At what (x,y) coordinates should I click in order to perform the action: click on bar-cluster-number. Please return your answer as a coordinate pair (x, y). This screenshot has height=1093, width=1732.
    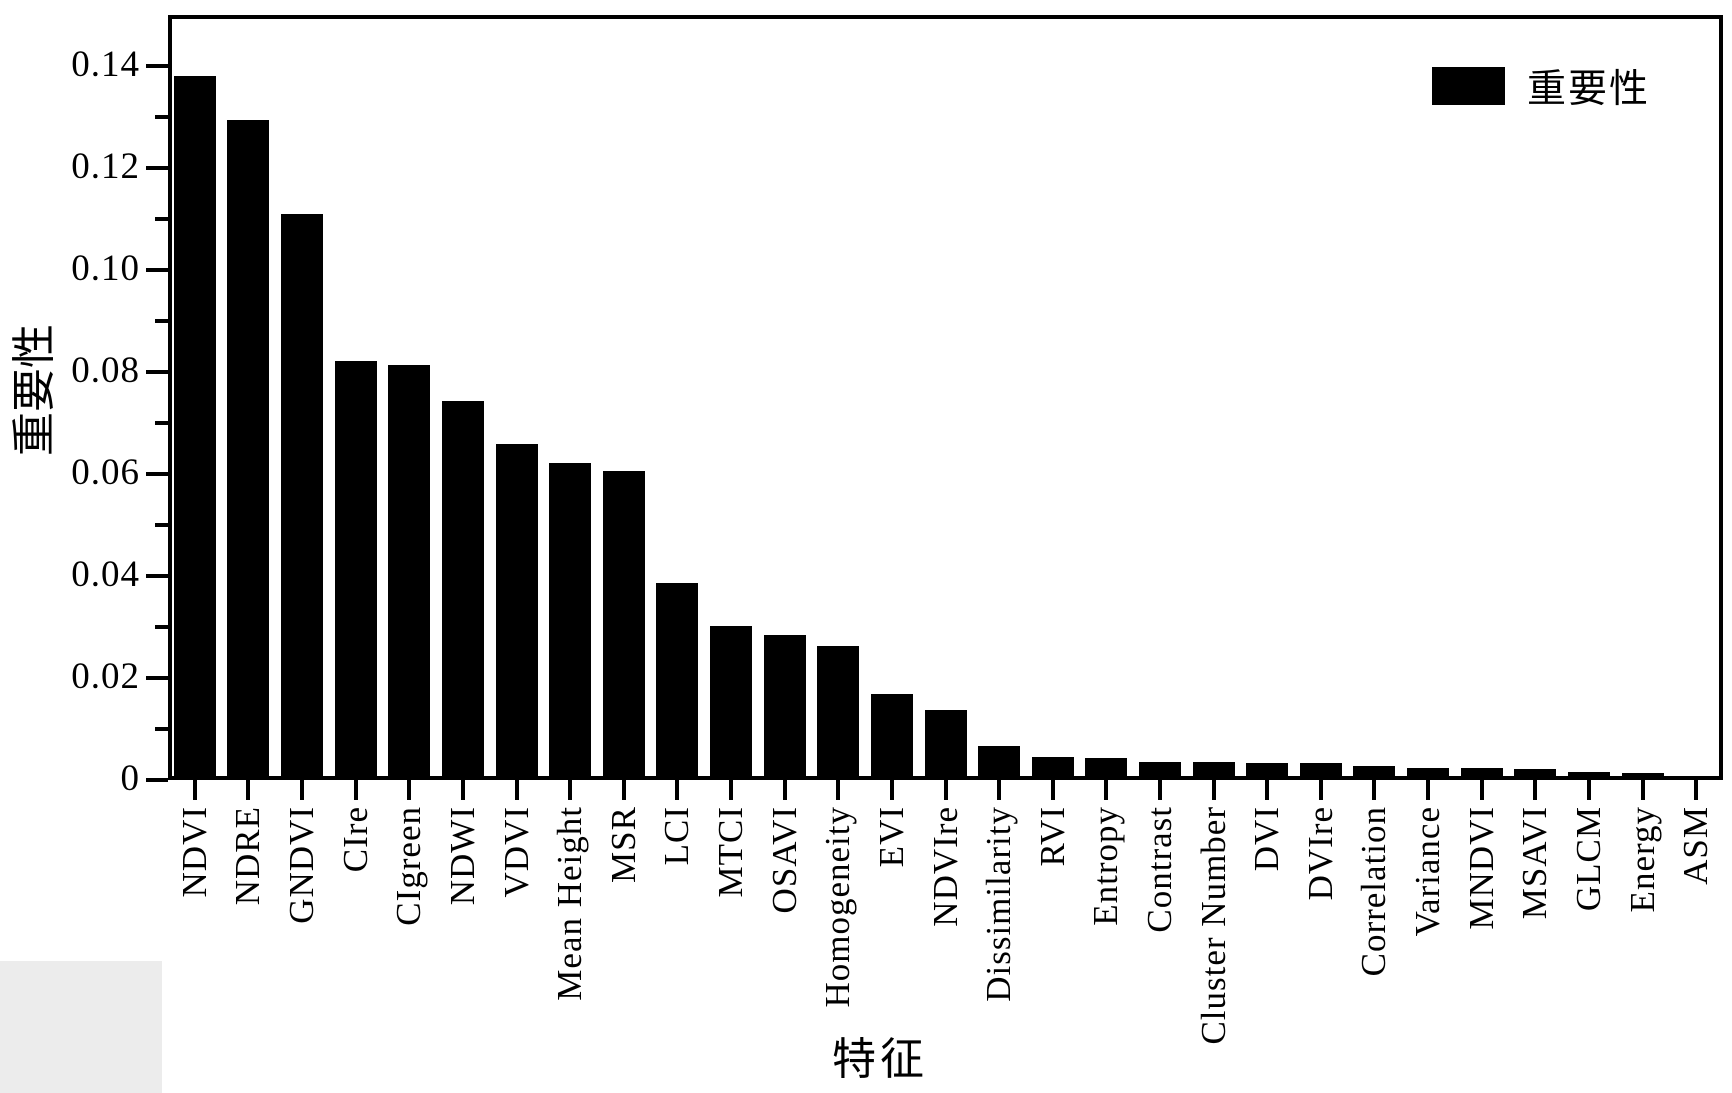
    Looking at the image, I should click on (1213, 771).